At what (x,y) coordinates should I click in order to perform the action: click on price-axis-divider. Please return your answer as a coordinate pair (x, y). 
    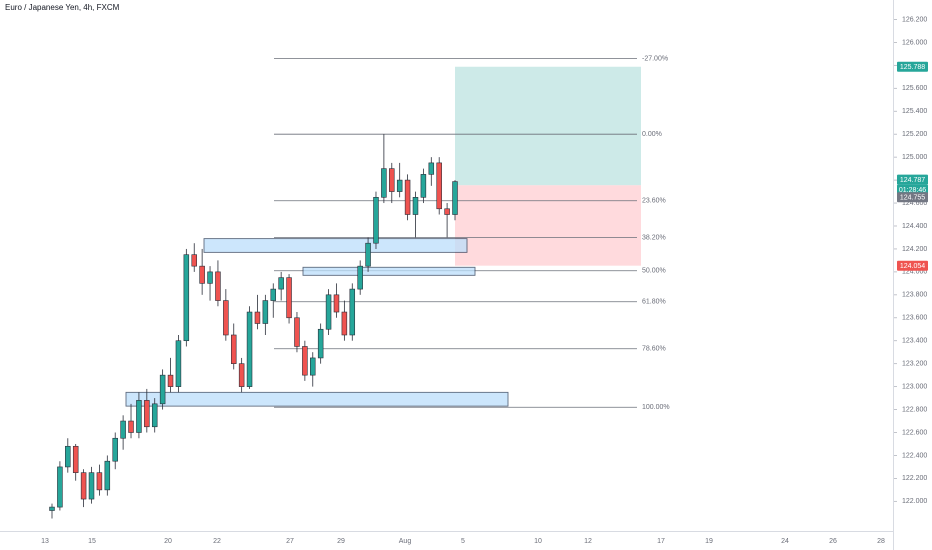
    Looking at the image, I should click on (893, 275).